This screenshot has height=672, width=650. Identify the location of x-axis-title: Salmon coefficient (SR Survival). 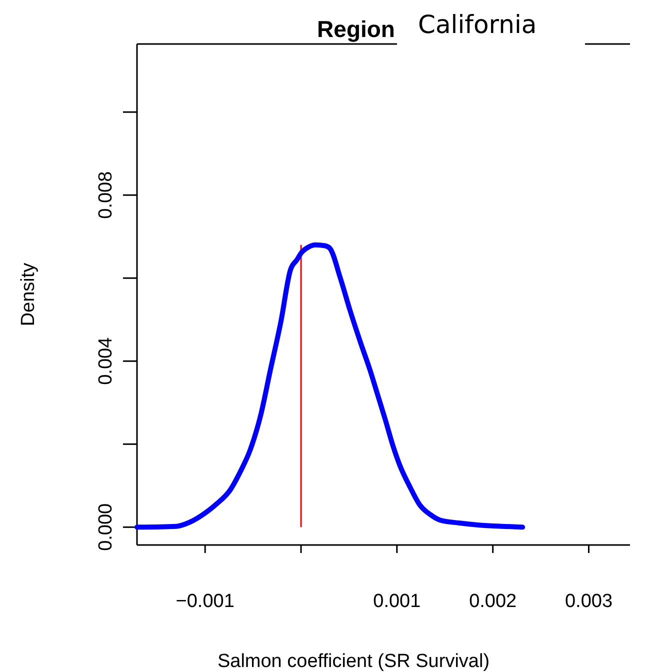
(353, 661).